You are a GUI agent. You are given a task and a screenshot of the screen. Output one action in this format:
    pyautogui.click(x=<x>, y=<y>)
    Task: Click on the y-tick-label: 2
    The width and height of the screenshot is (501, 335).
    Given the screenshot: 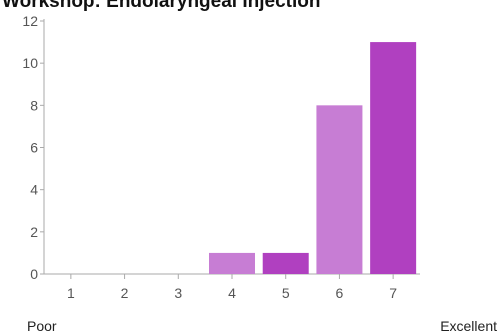 What is the action you would take?
    pyautogui.click(x=34, y=232)
    